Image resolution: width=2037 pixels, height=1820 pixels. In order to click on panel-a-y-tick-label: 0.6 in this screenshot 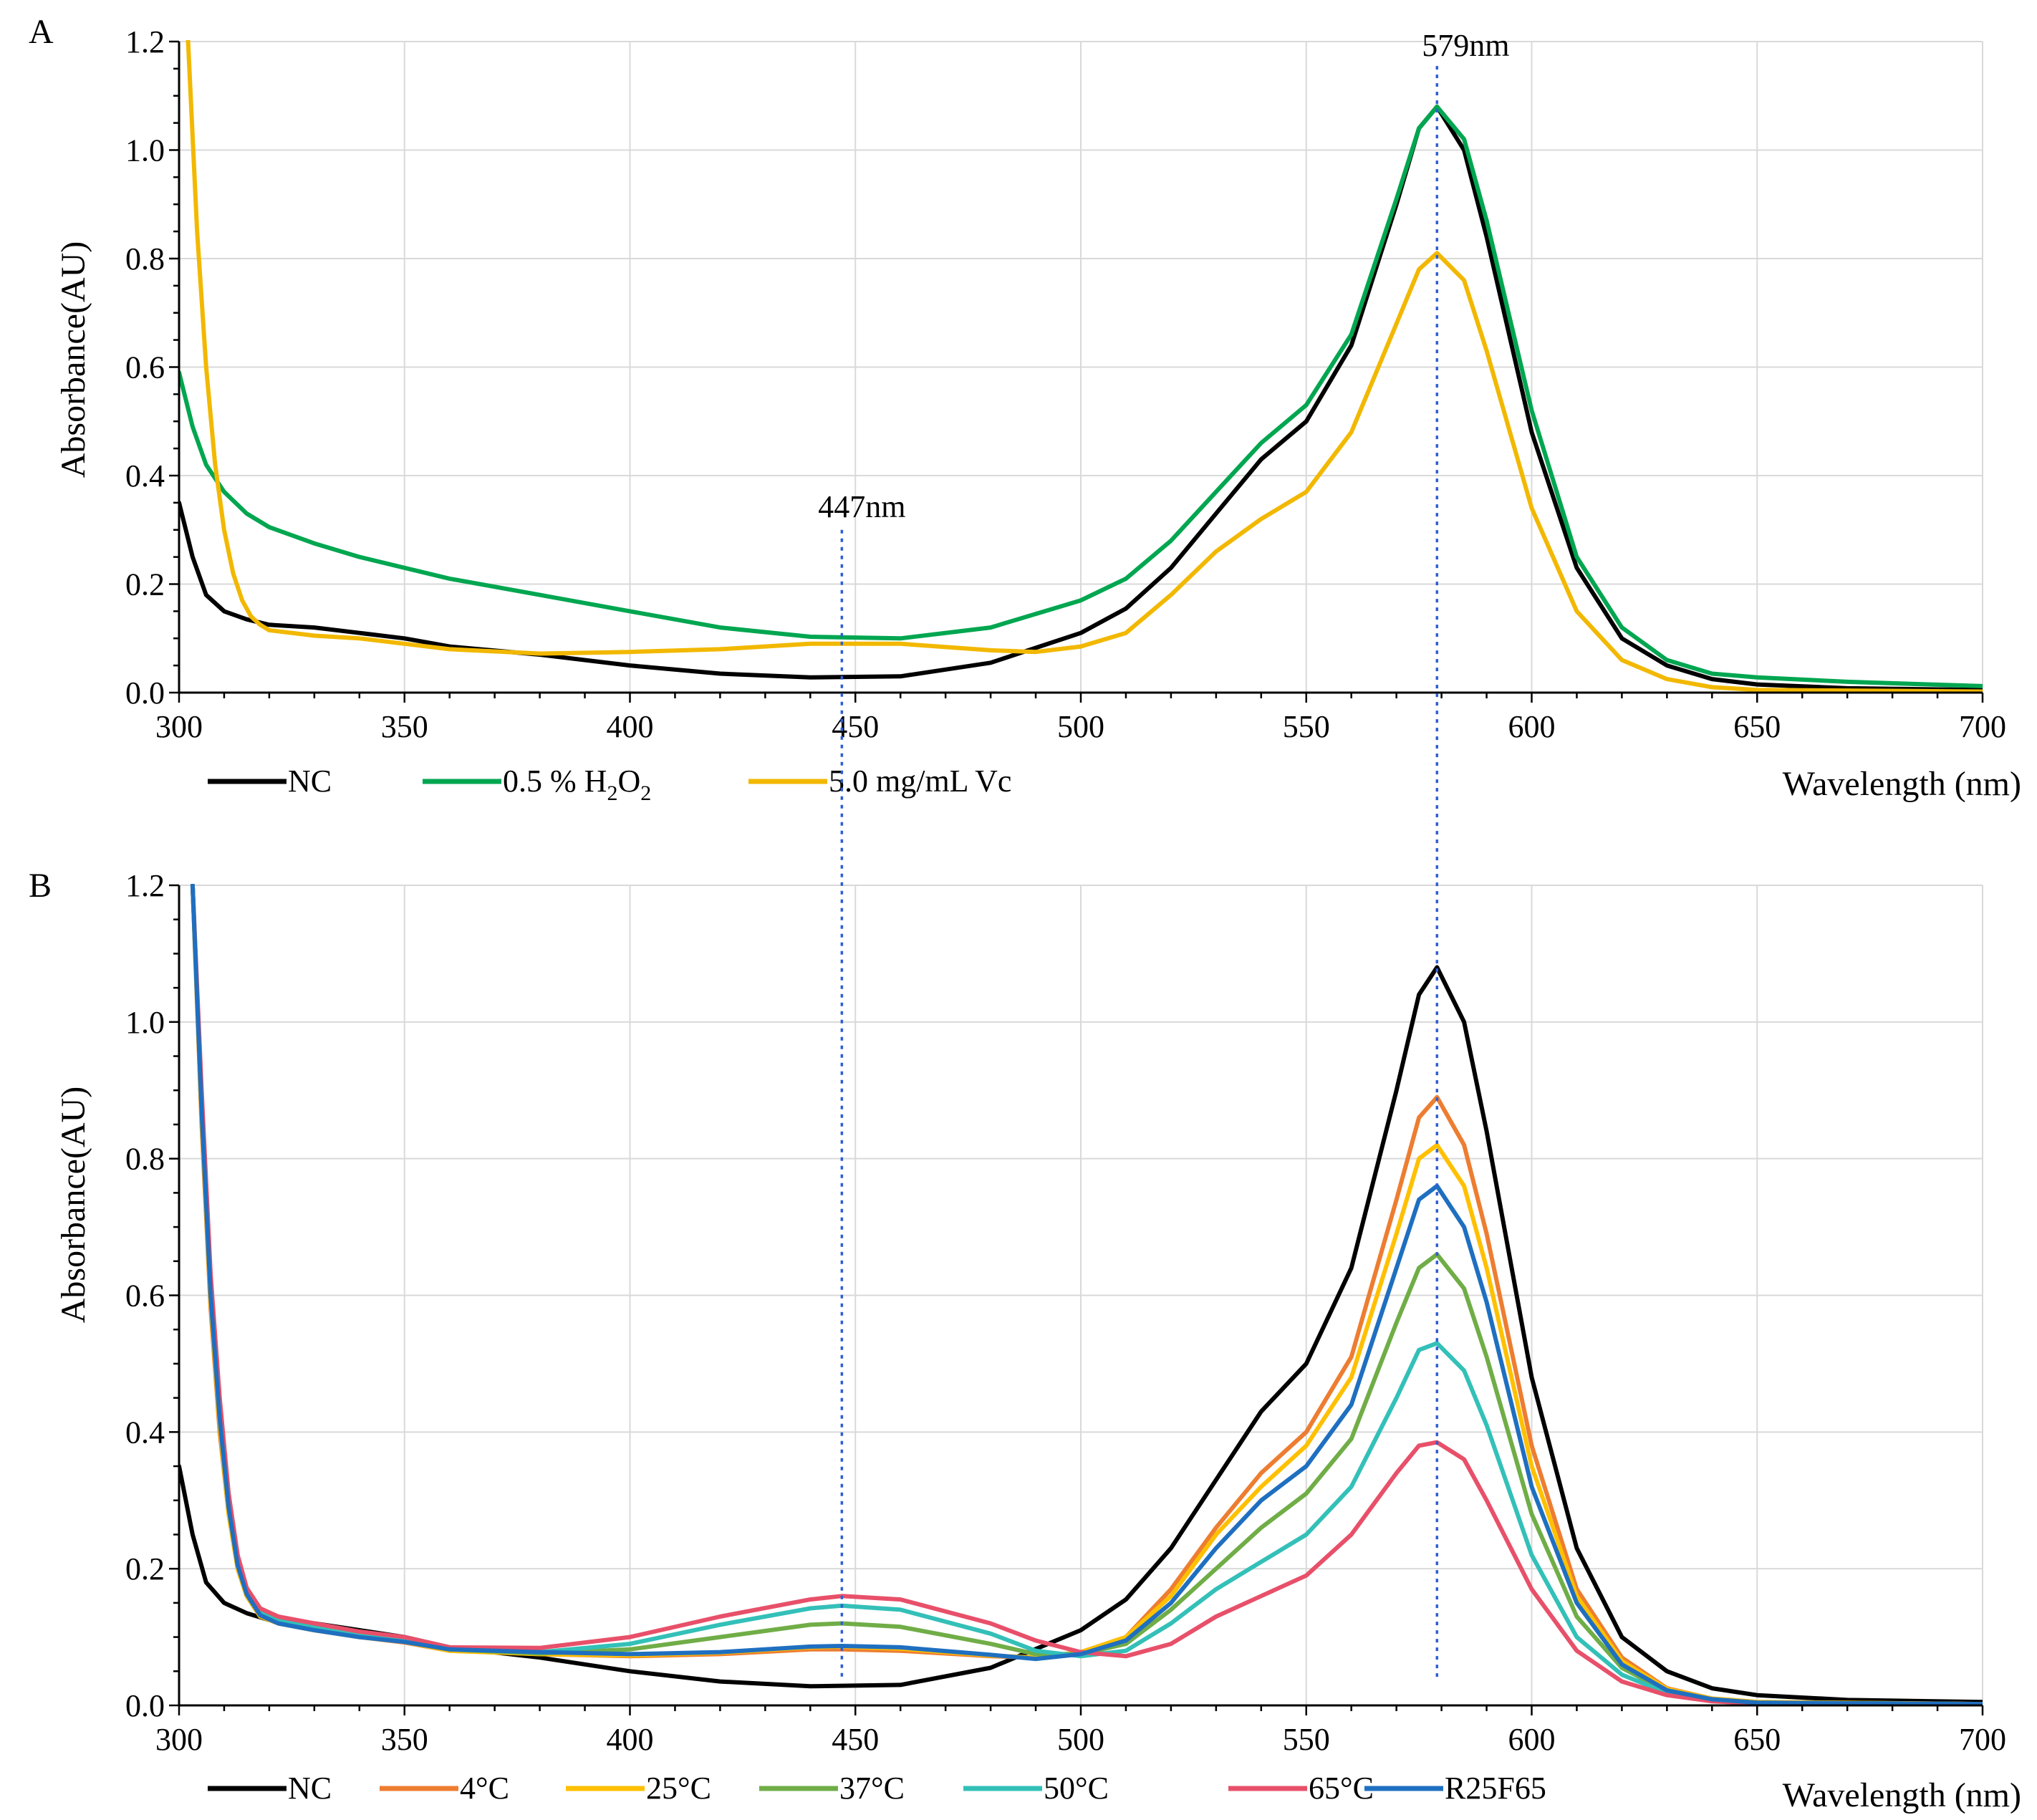, I will do `click(145, 367)`.